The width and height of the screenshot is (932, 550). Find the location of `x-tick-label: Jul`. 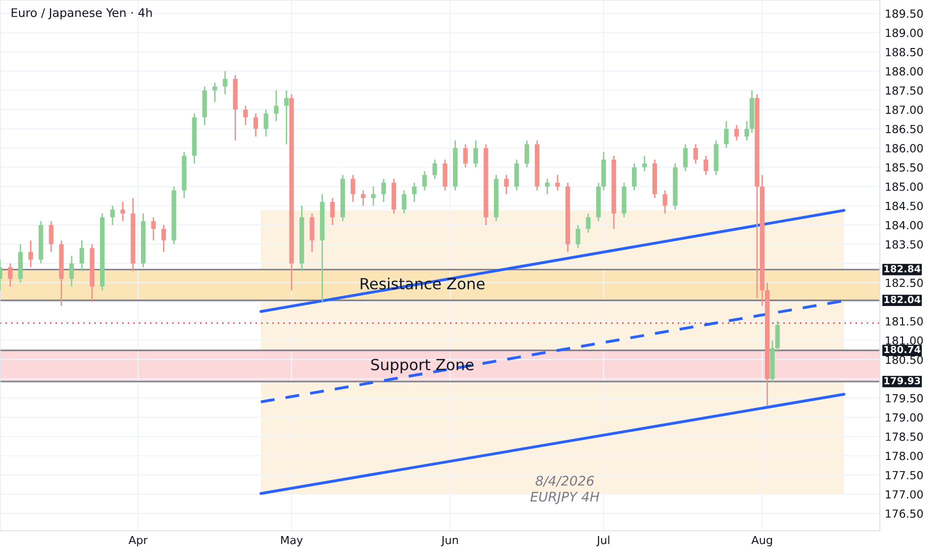

x-tick-label: Jul is located at coordinates (603, 541).